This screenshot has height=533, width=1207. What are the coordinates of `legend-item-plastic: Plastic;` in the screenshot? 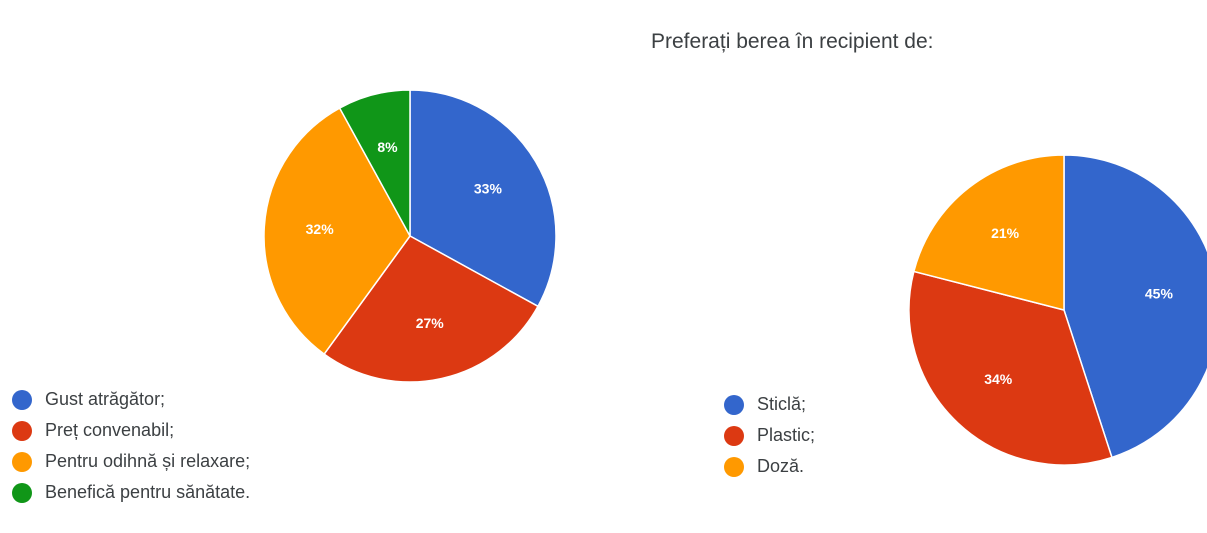 It's located at (769, 435).